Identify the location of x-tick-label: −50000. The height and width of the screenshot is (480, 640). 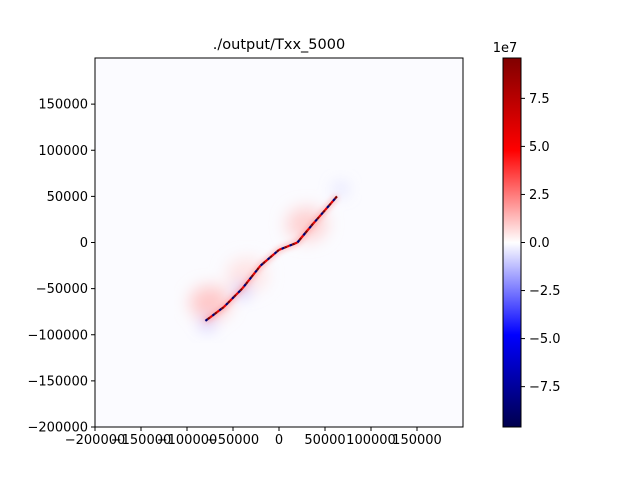
(233, 440).